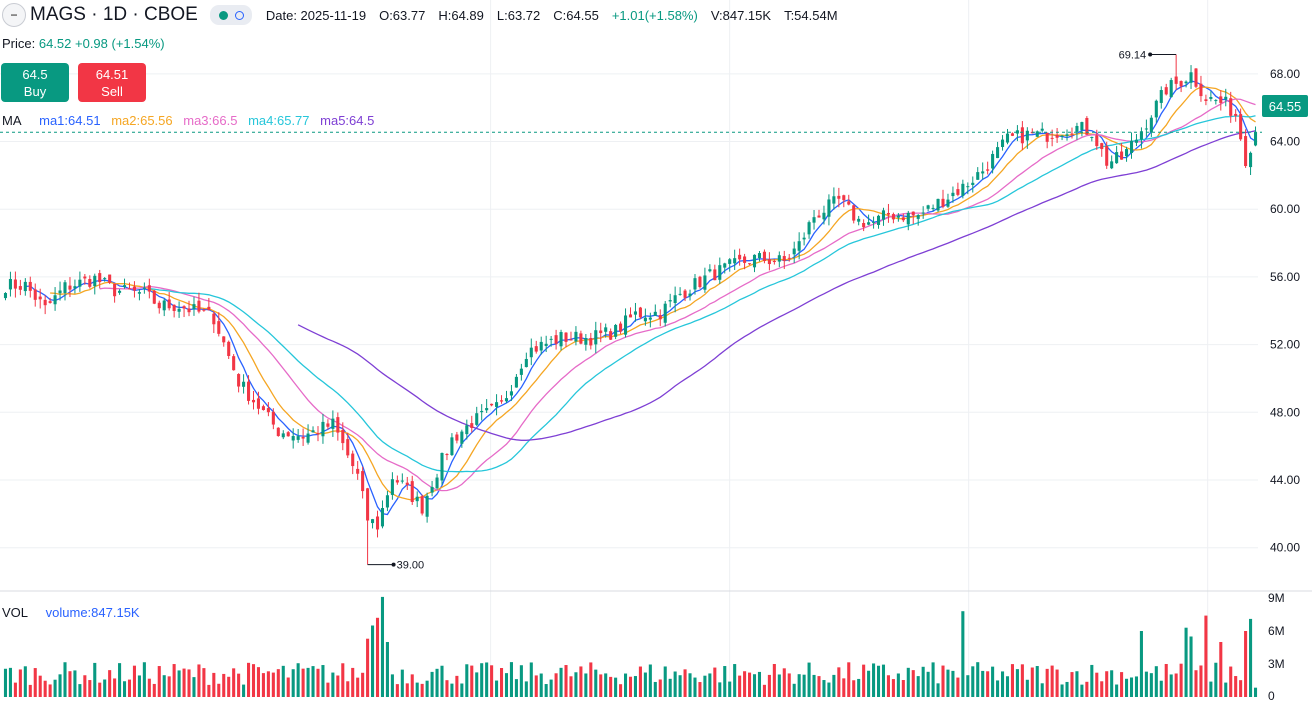 This screenshot has height=704, width=1312. I want to click on symbol-title: MAGS · 1D · CBOE, so click(114, 14).